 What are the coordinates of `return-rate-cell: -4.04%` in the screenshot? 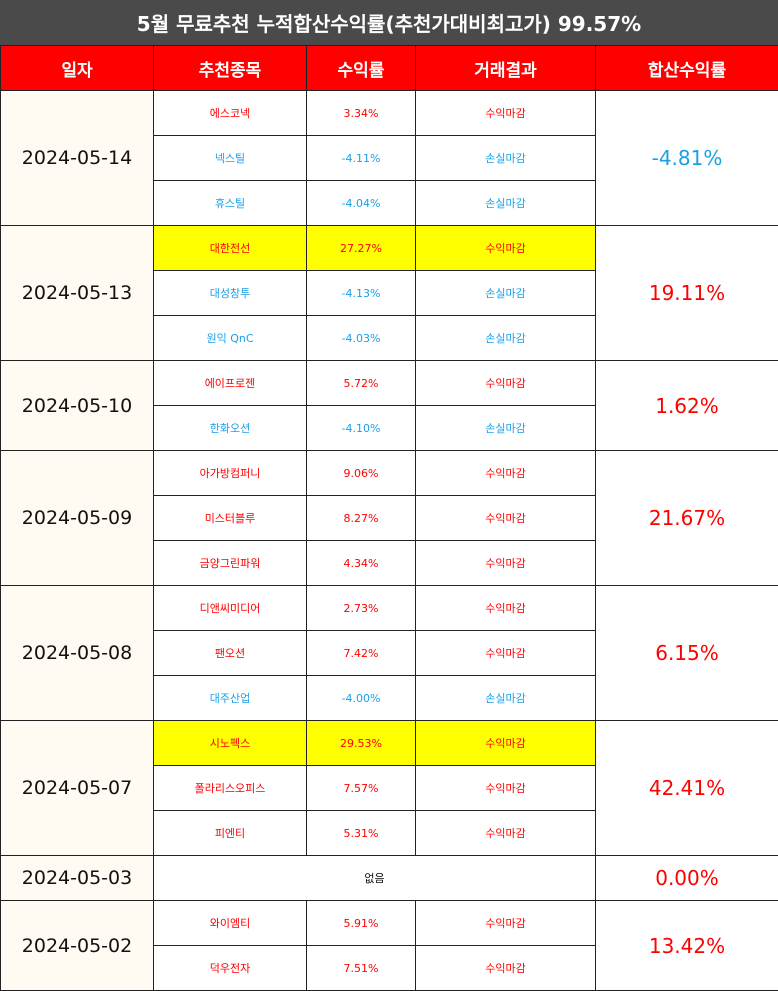 It's located at (361, 203).